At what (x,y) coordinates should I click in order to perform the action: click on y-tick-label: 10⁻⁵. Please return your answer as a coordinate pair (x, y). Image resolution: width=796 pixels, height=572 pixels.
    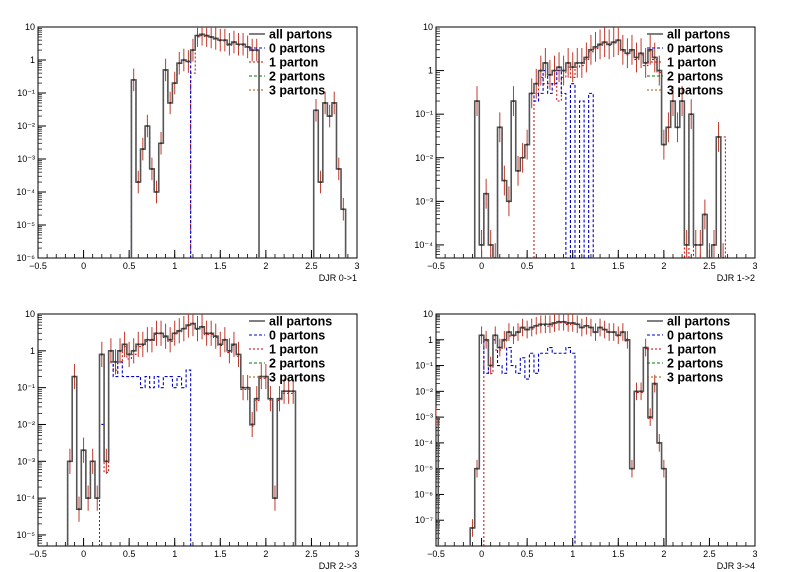
    Looking at the image, I should click on (26, 535).